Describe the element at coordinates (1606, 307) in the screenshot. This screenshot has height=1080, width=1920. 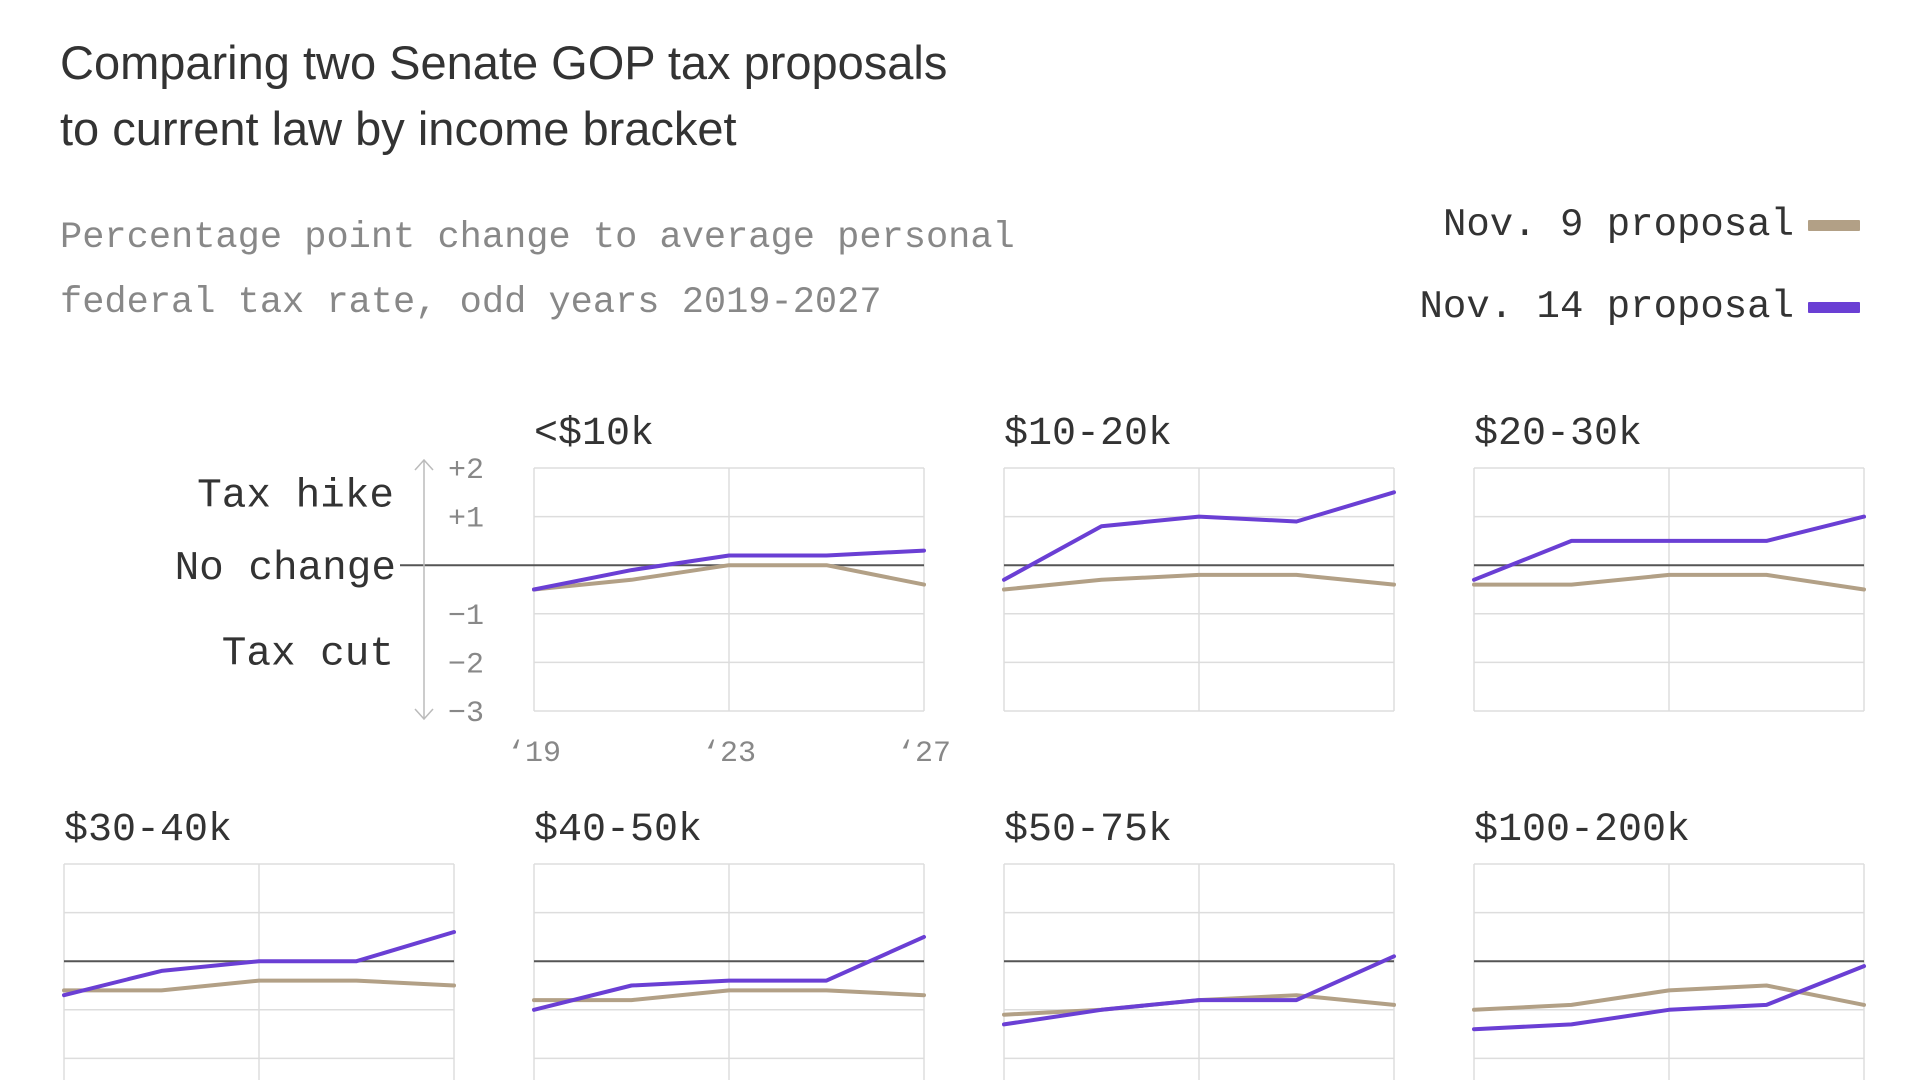
I see `legend-label-nov14: Nov. 14 proposal` at that location.